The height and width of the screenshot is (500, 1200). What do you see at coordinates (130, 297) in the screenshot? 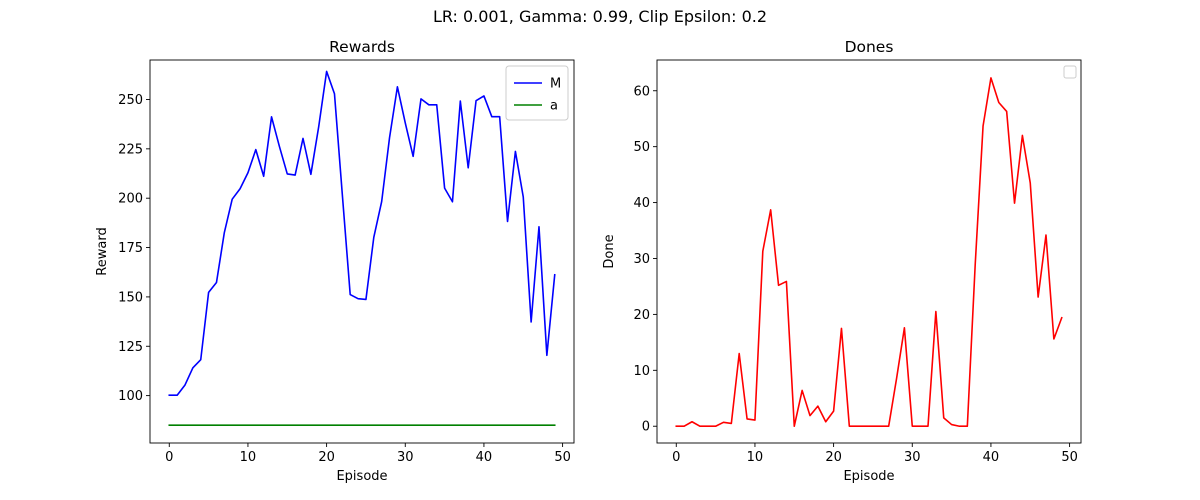
I see `y-tick-label: 150` at bounding box center [130, 297].